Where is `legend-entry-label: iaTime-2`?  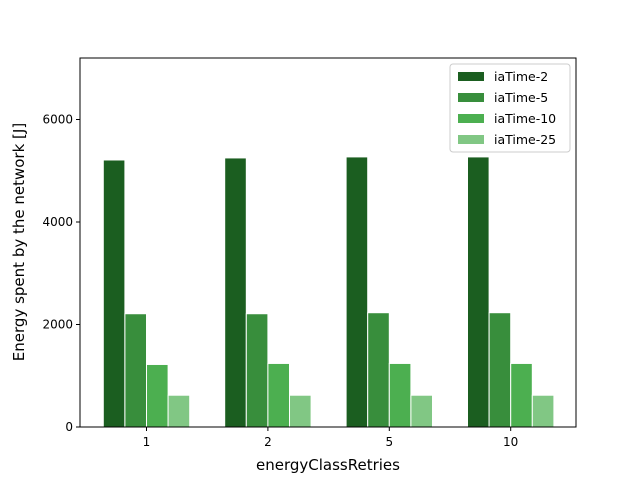
legend-entry-label: iaTime-2 is located at coordinates (521, 76).